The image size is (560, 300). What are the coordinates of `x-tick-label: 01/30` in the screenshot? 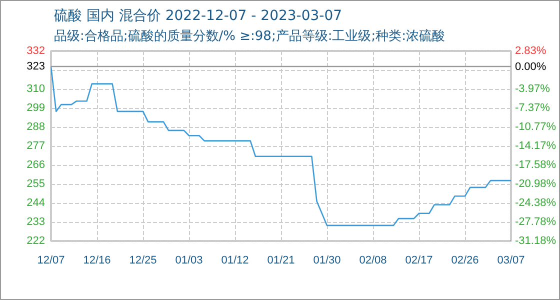 It's located at (327, 260).